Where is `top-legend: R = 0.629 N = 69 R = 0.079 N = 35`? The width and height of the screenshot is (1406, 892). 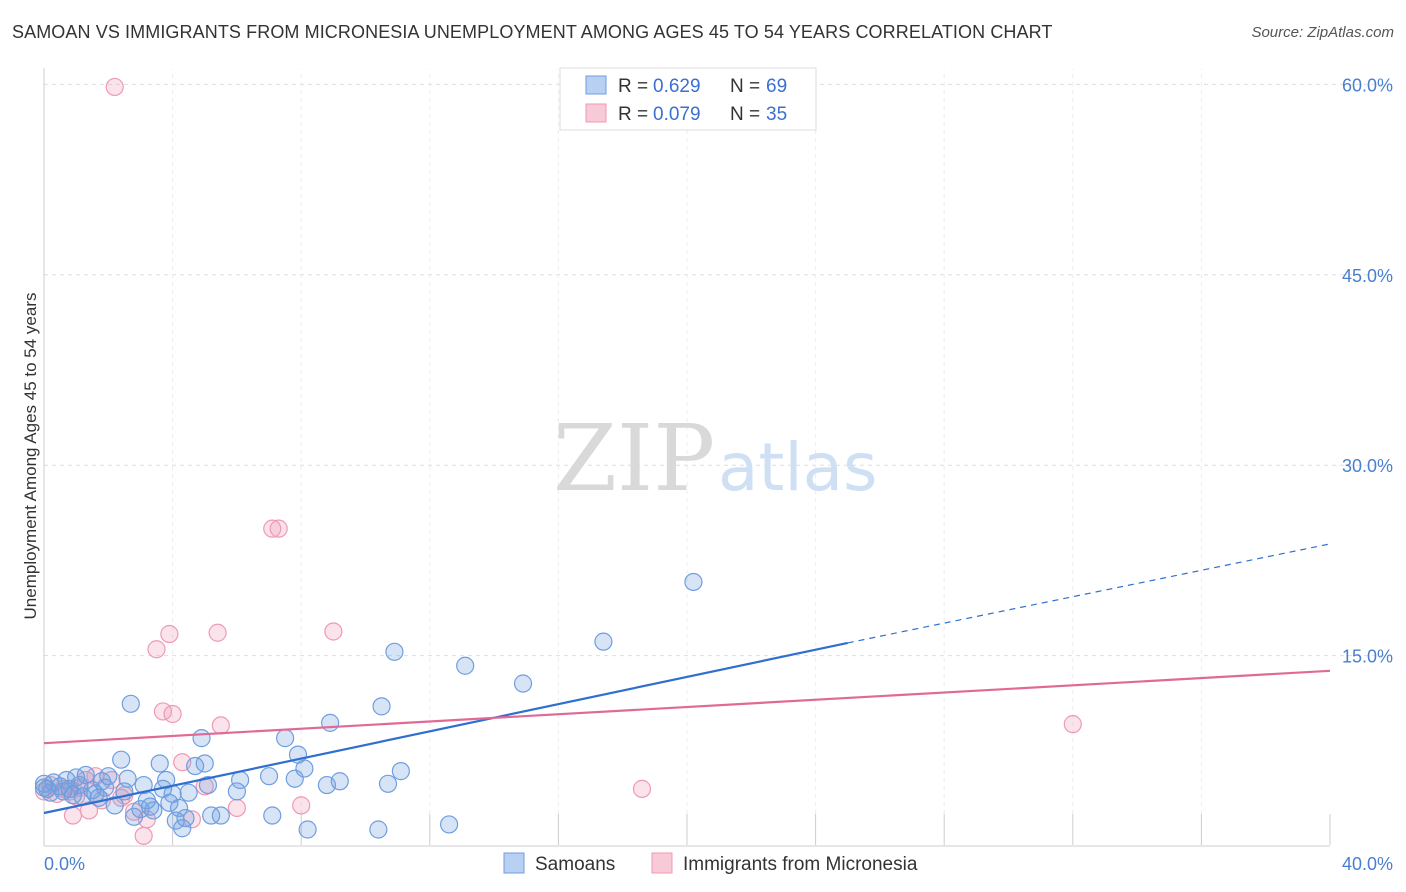
top-legend: R = 0.629 N = 69 R = 0.079 N = 35 is located at coordinates (688, 99).